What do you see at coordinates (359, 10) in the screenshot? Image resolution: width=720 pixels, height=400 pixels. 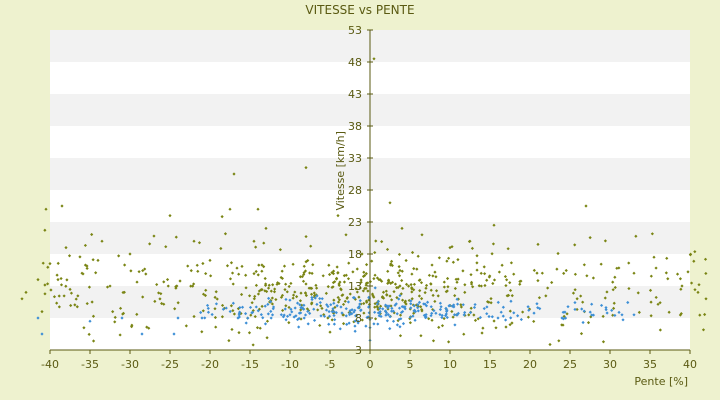 I see `chart-title: VITESSE vs PENTE` at bounding box center [359, 10].